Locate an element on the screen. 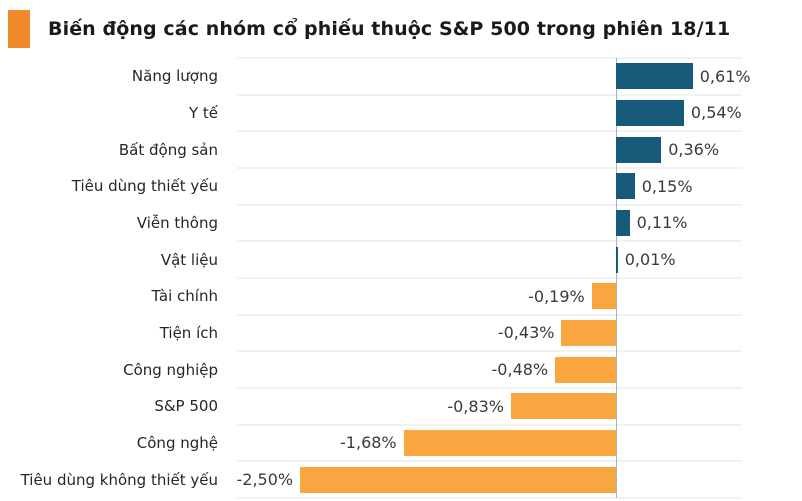  value-label: 0,54% is located at coordinates (716, 113).